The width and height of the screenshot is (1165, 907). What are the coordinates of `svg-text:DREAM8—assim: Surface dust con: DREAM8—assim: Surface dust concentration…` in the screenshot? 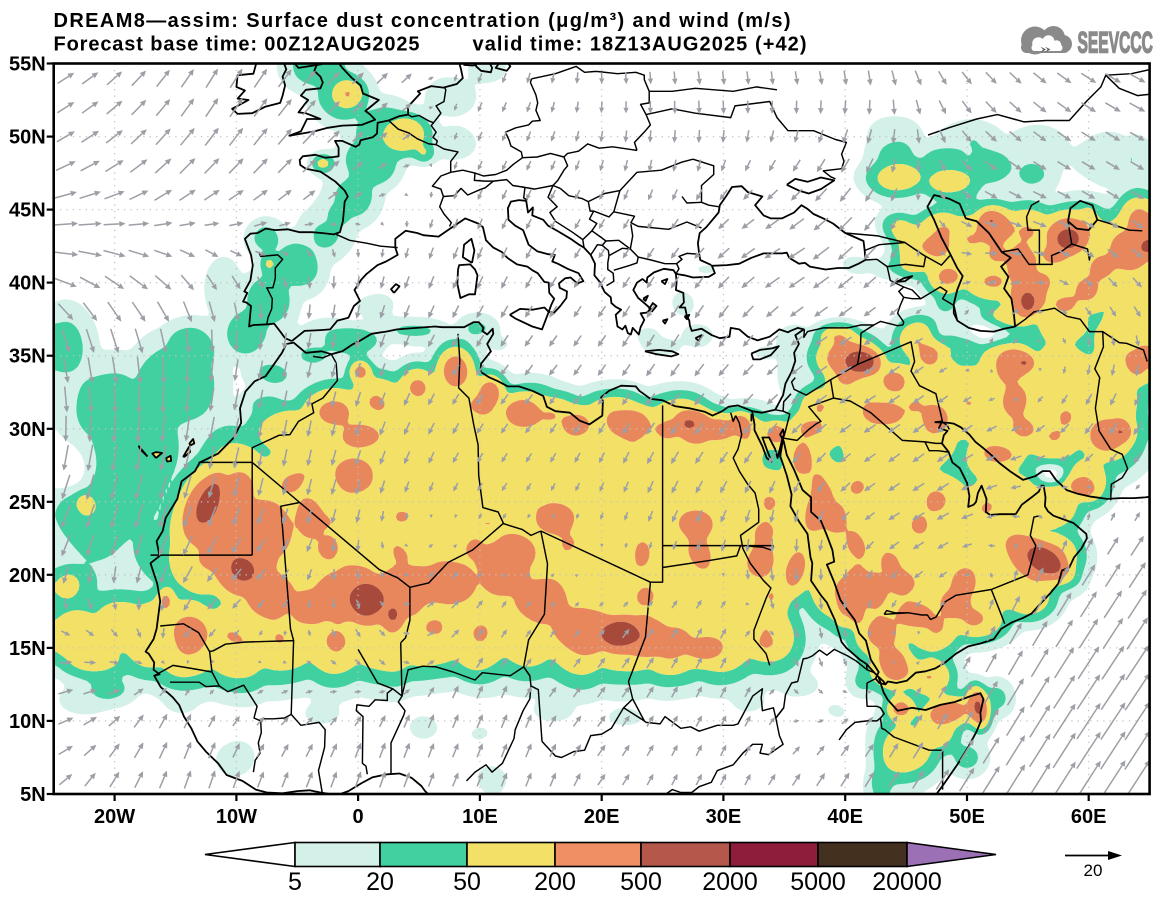 It's located at (422, 21).